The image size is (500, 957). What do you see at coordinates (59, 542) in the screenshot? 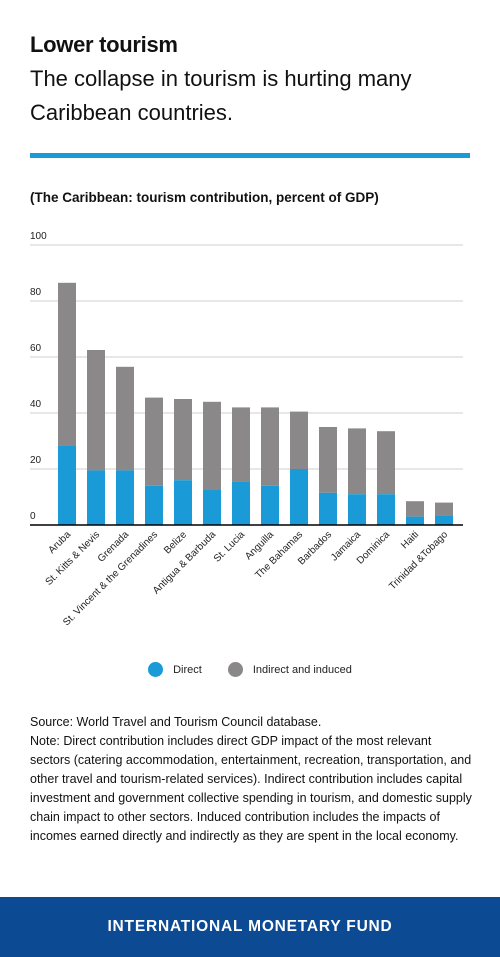
I see `x-tick-label: Aruba` at bounding box center [59, 542].